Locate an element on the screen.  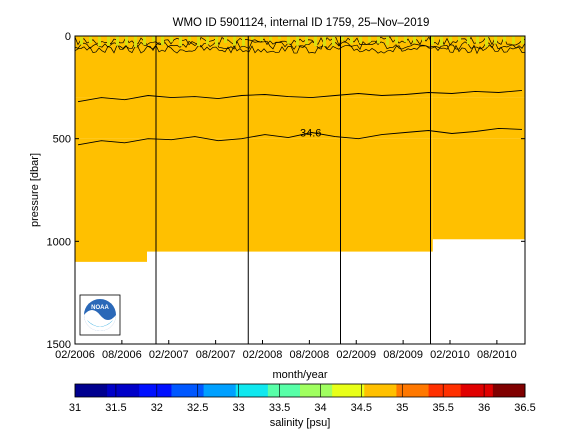
colorbar-label: salinity [psu] is located at coordinates (300, 423).